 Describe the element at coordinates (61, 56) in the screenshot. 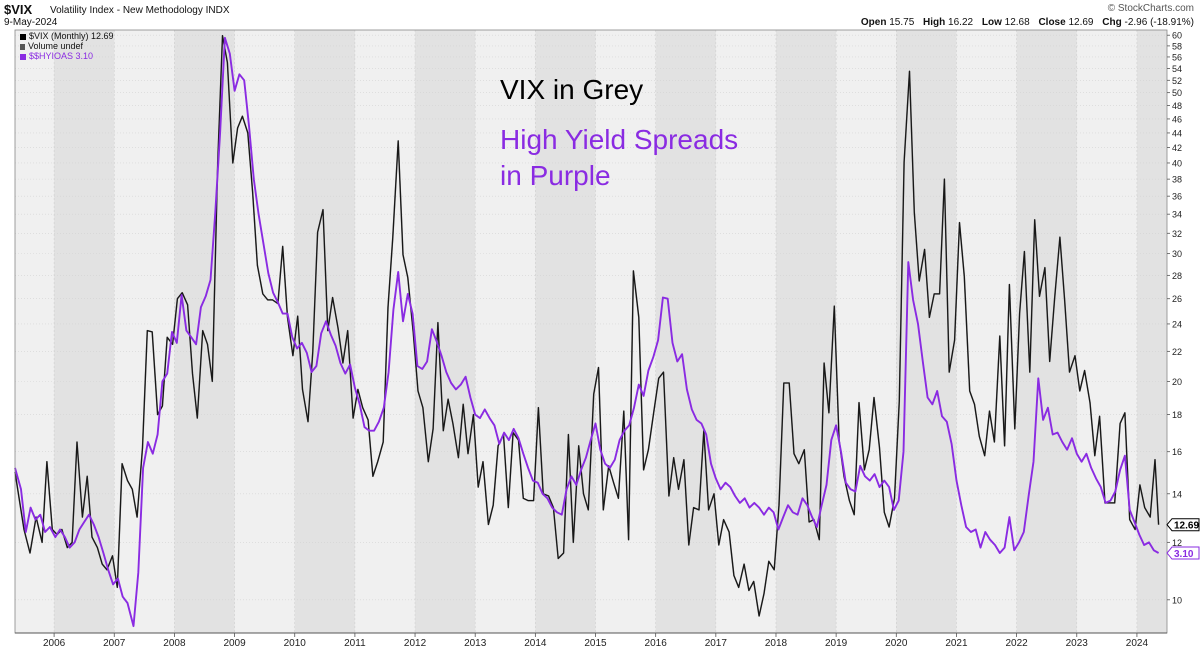

I see `legend-label: $$HYIOAS 3.10` at that location.